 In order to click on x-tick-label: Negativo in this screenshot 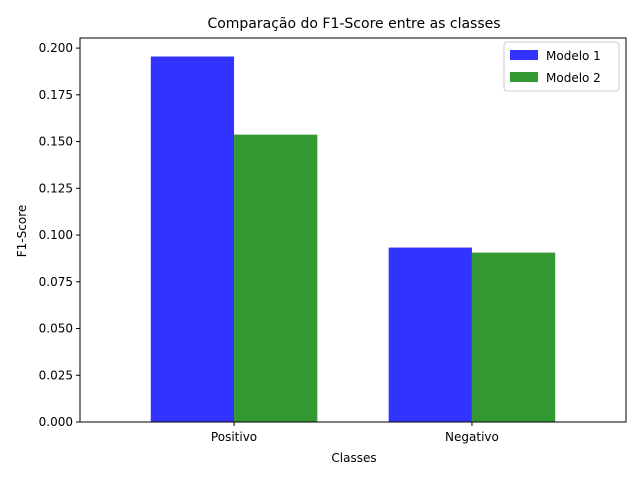, I will do `click(472, 437)`.